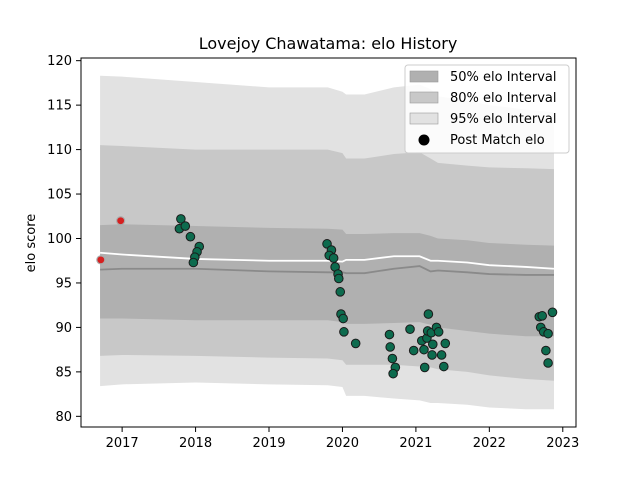 The height and width of the screenshot is (484, 640). I want to click on chart-title: Lovejoy Chawatama: elo History, so click(328, 43).